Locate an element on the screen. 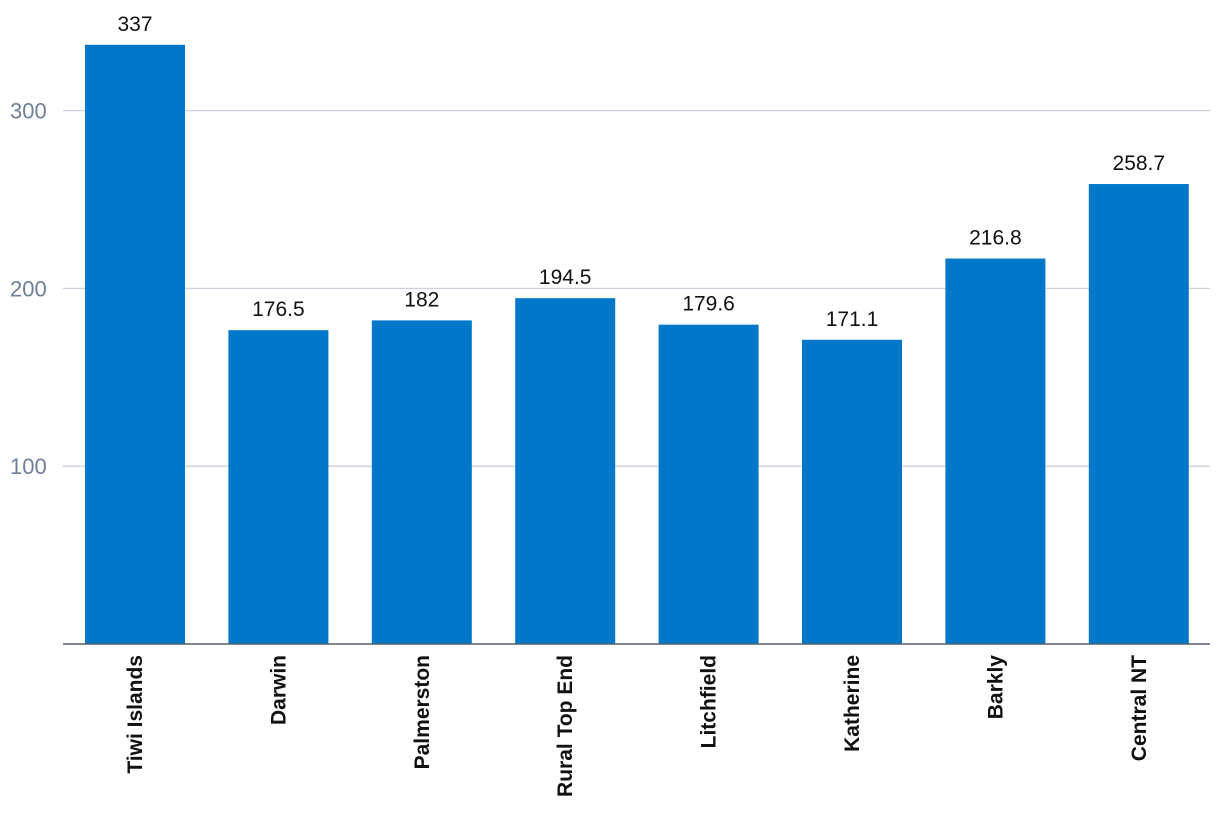 The height and width of the screenshot is (824, 1220). y-axis-tick-labels: 100 200 300 is located at coordinates (28, 289).